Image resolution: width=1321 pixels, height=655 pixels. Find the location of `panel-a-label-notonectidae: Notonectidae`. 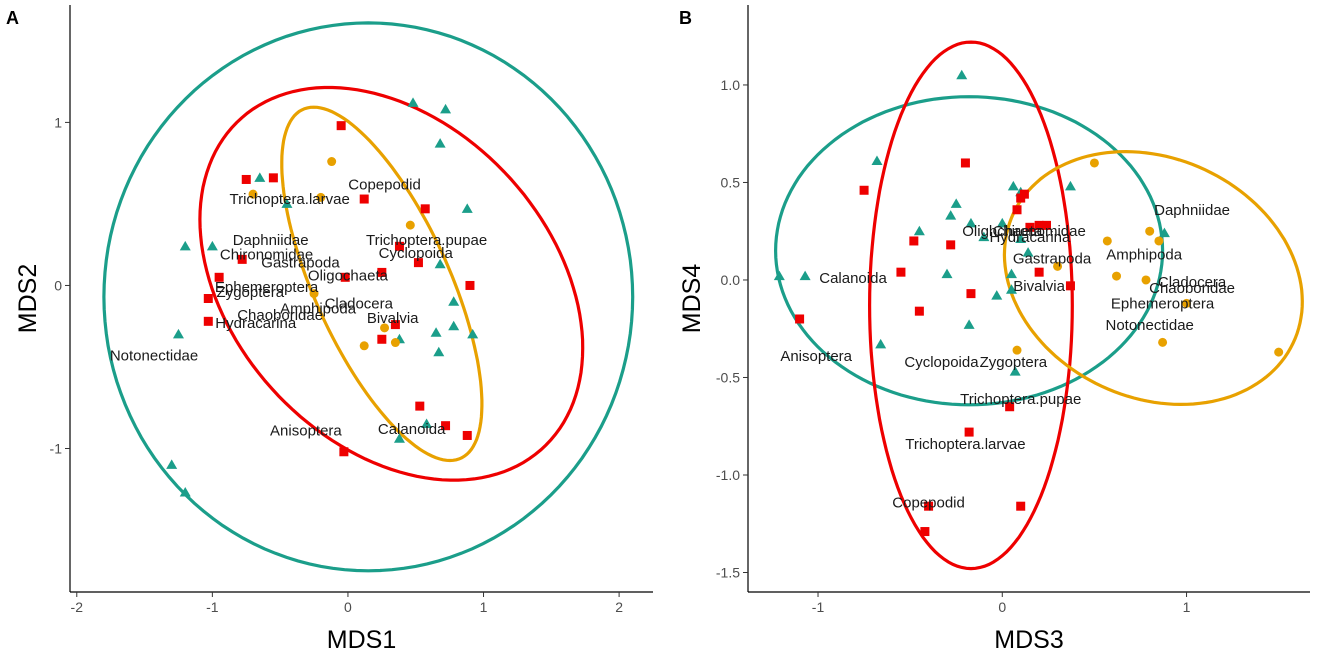

panel-a-label-notonectidae: Notonectidae is located at coordinates (154, 356).